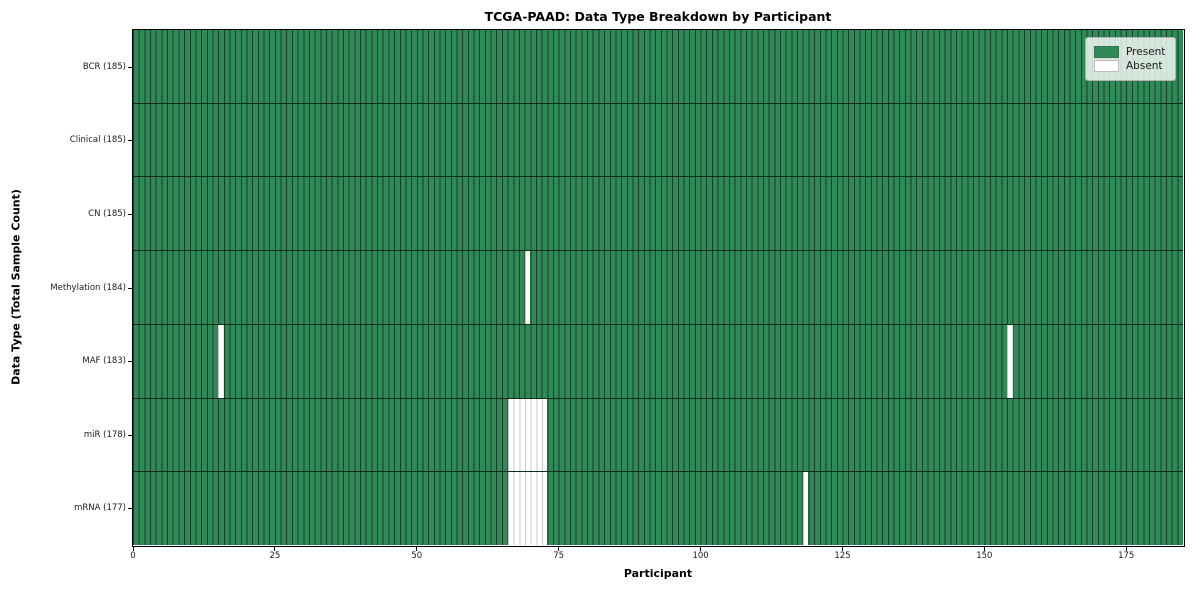 The height and width of the screenshot is (600, 1200). Describe the element at coordinates (1126, 556) in the screenshot. I see `x-tick-label-175: 175` at that location.